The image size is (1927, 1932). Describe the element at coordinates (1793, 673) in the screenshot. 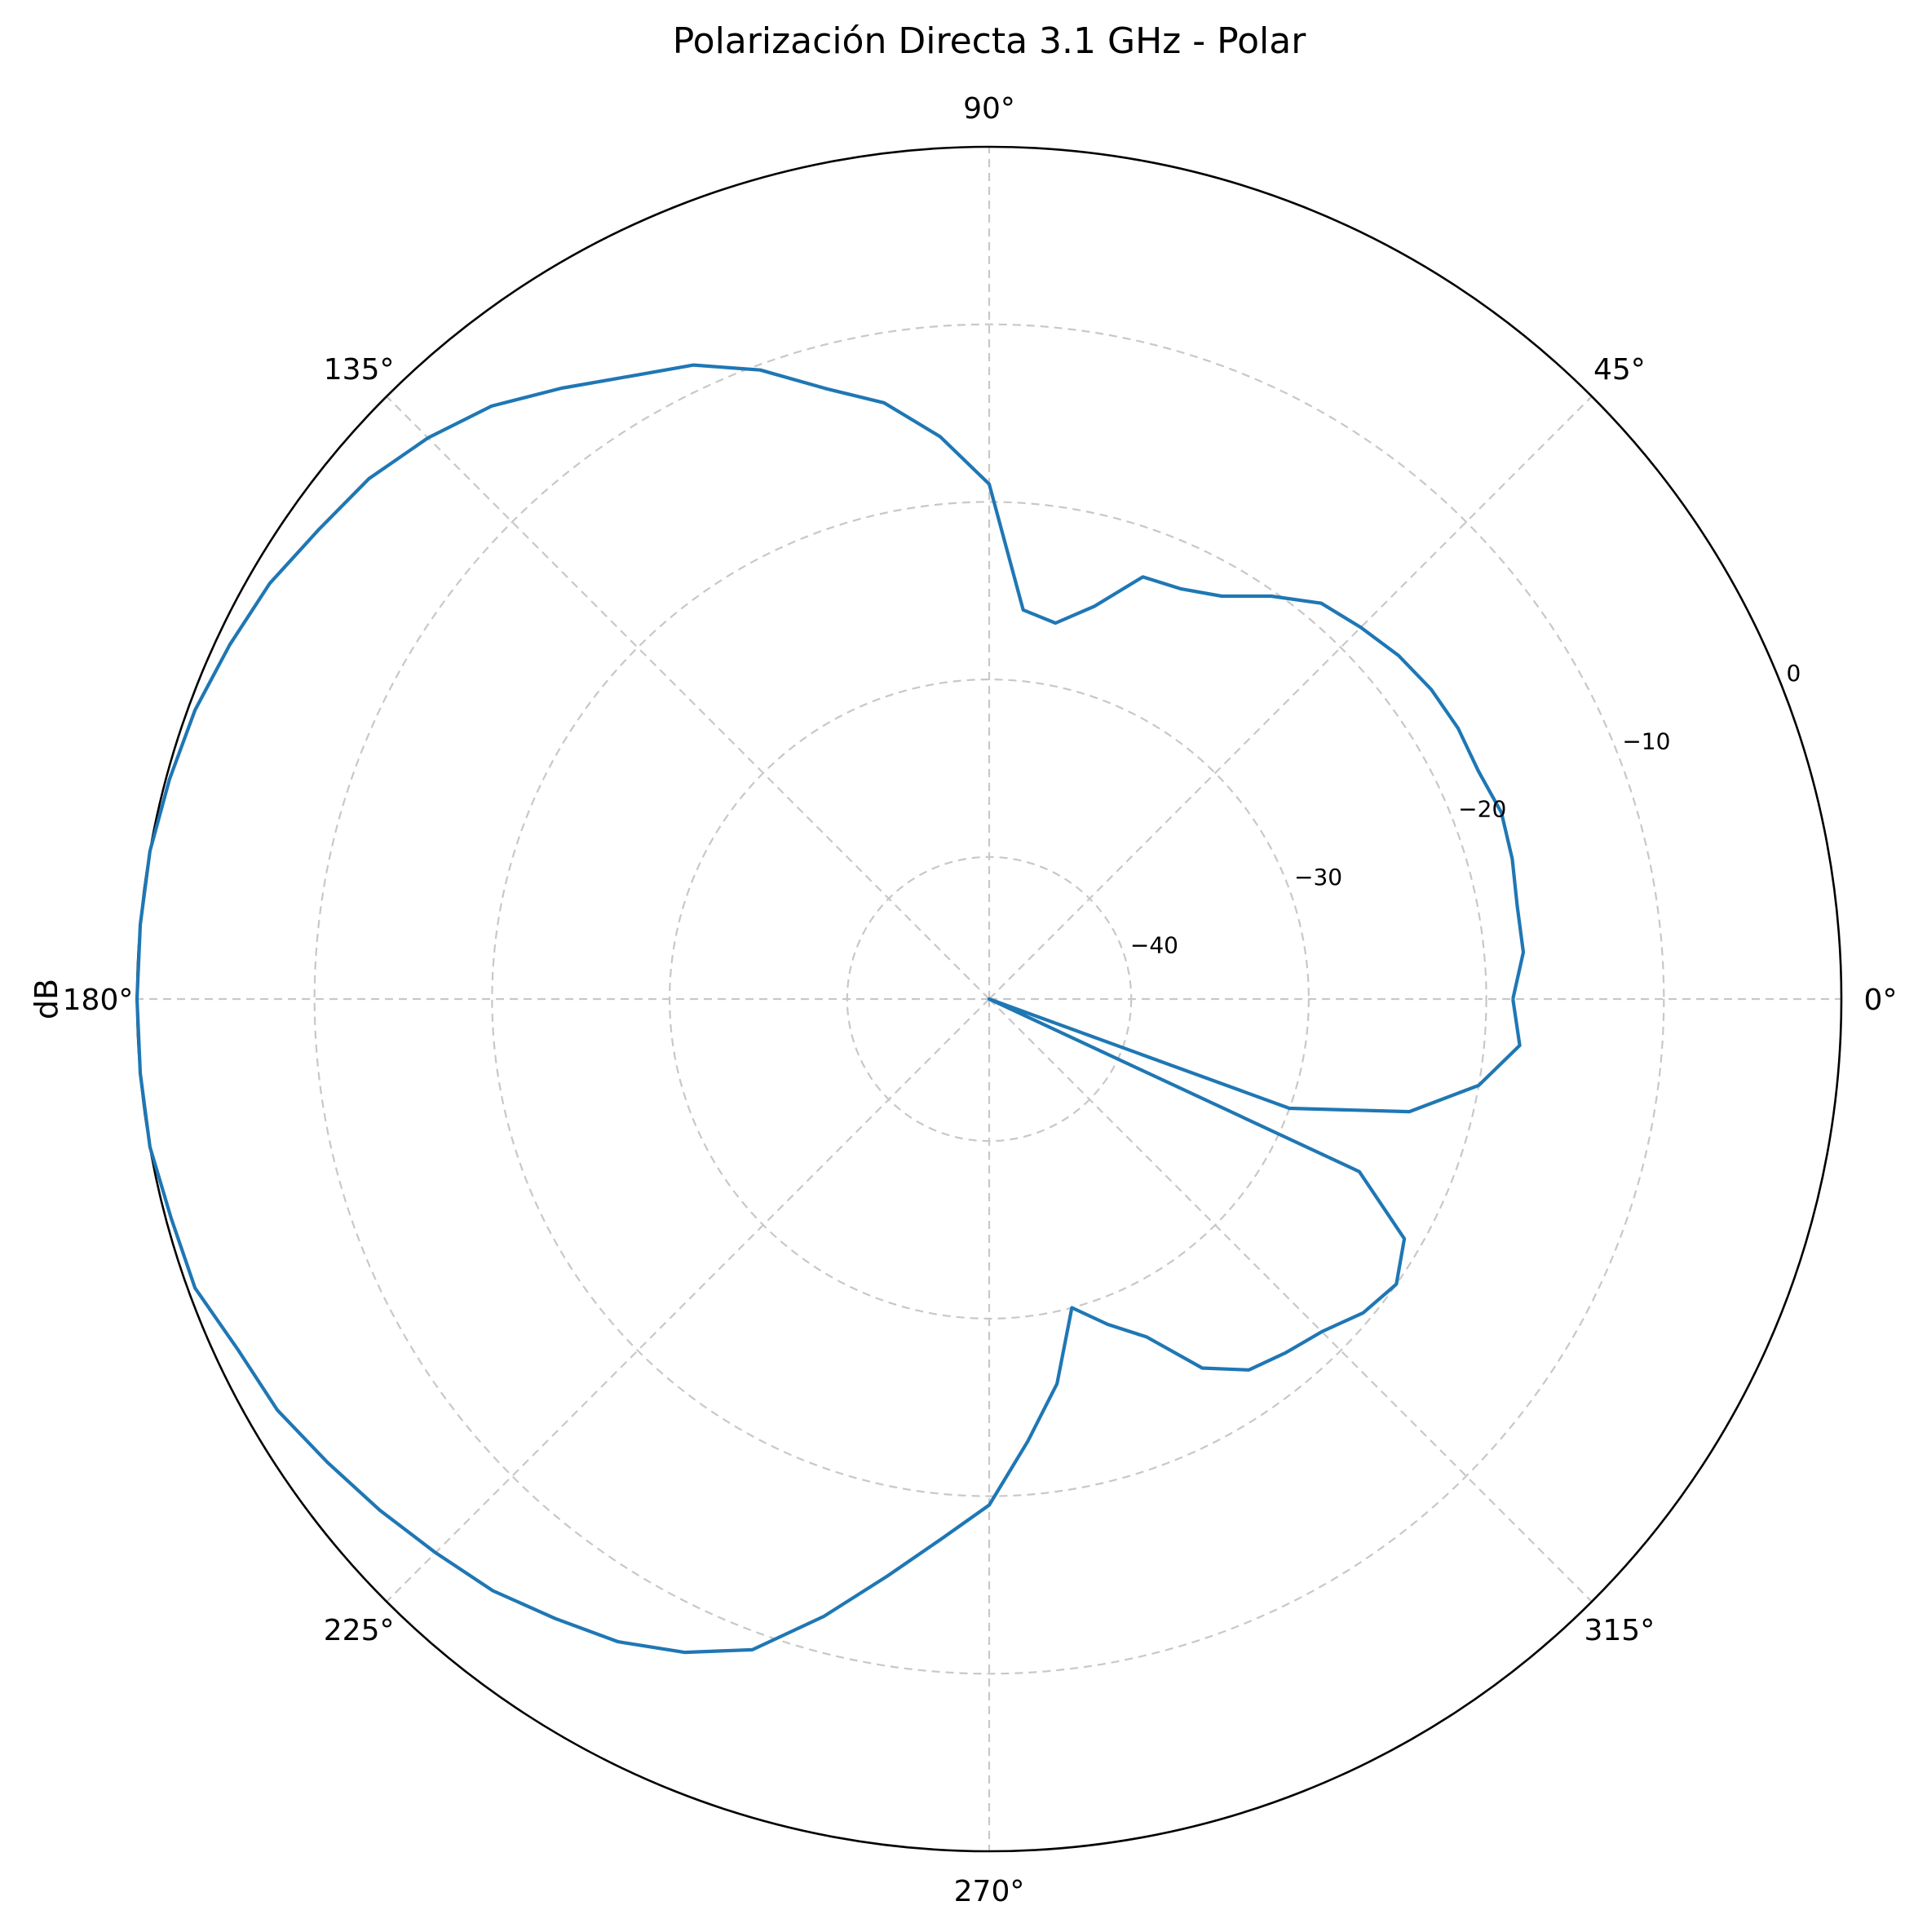

I see `radial-tick-label: 0` at that location.